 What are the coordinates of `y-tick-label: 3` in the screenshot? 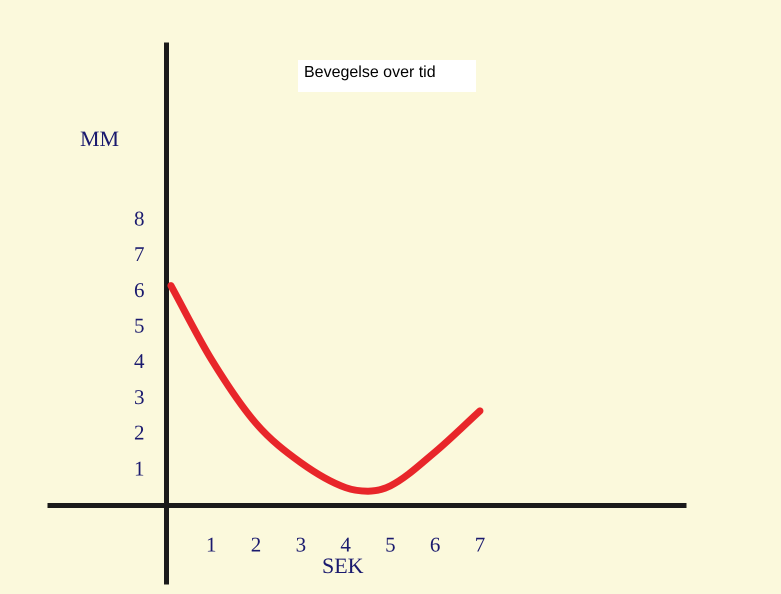 It's located at (139, 396).